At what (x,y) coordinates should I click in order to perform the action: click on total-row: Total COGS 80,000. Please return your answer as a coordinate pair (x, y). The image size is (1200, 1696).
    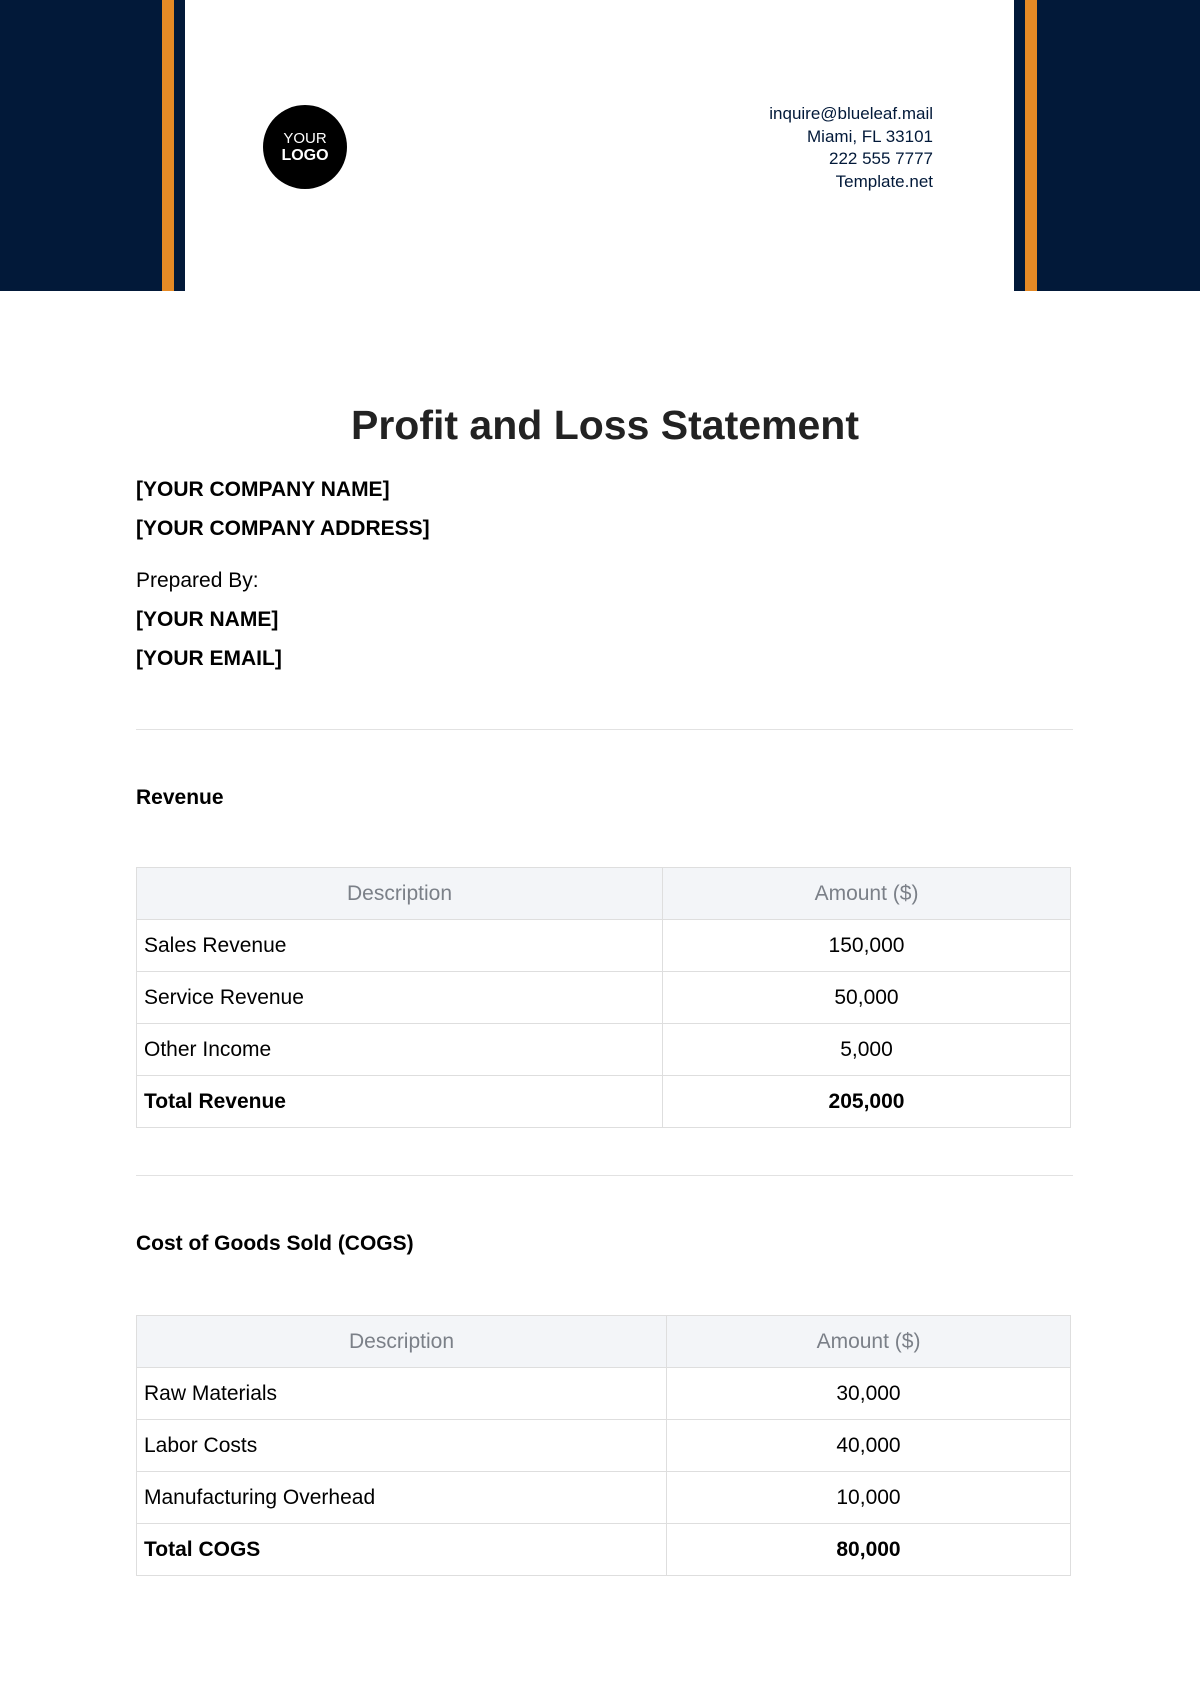
    Looking at the image, I should click on (603, 1549).